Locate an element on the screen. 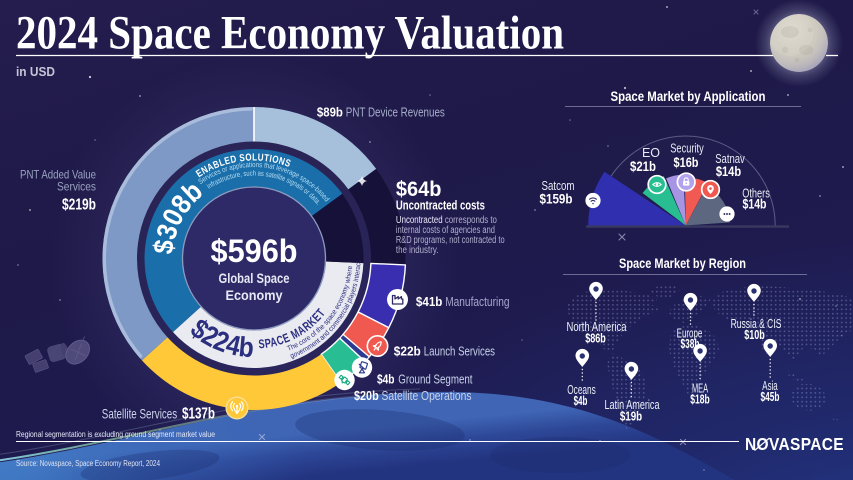  svg-text: Uncontracted costs is located at coordinates (440, 205).